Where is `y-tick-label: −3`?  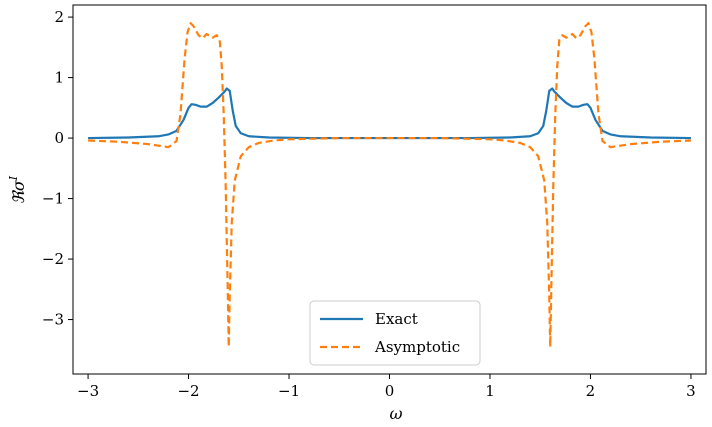
y-tick-label: −3 is located at coordinates (53, 320).